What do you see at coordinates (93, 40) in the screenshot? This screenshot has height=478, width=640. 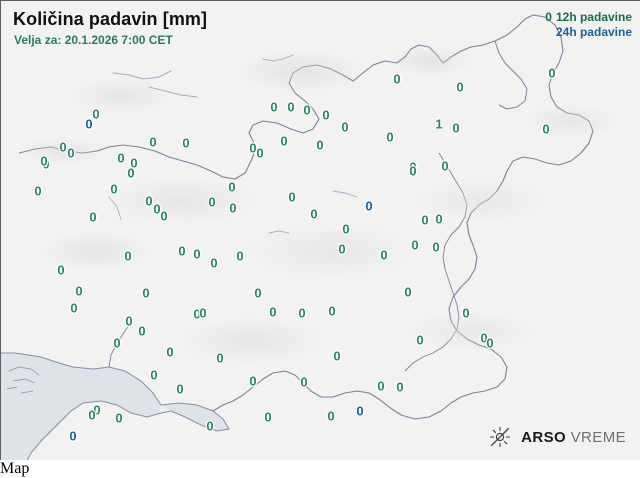 I see `validity-timestamp: Velja za: 20.1.2026 7:00 CET` at bounding box center [93, 40].